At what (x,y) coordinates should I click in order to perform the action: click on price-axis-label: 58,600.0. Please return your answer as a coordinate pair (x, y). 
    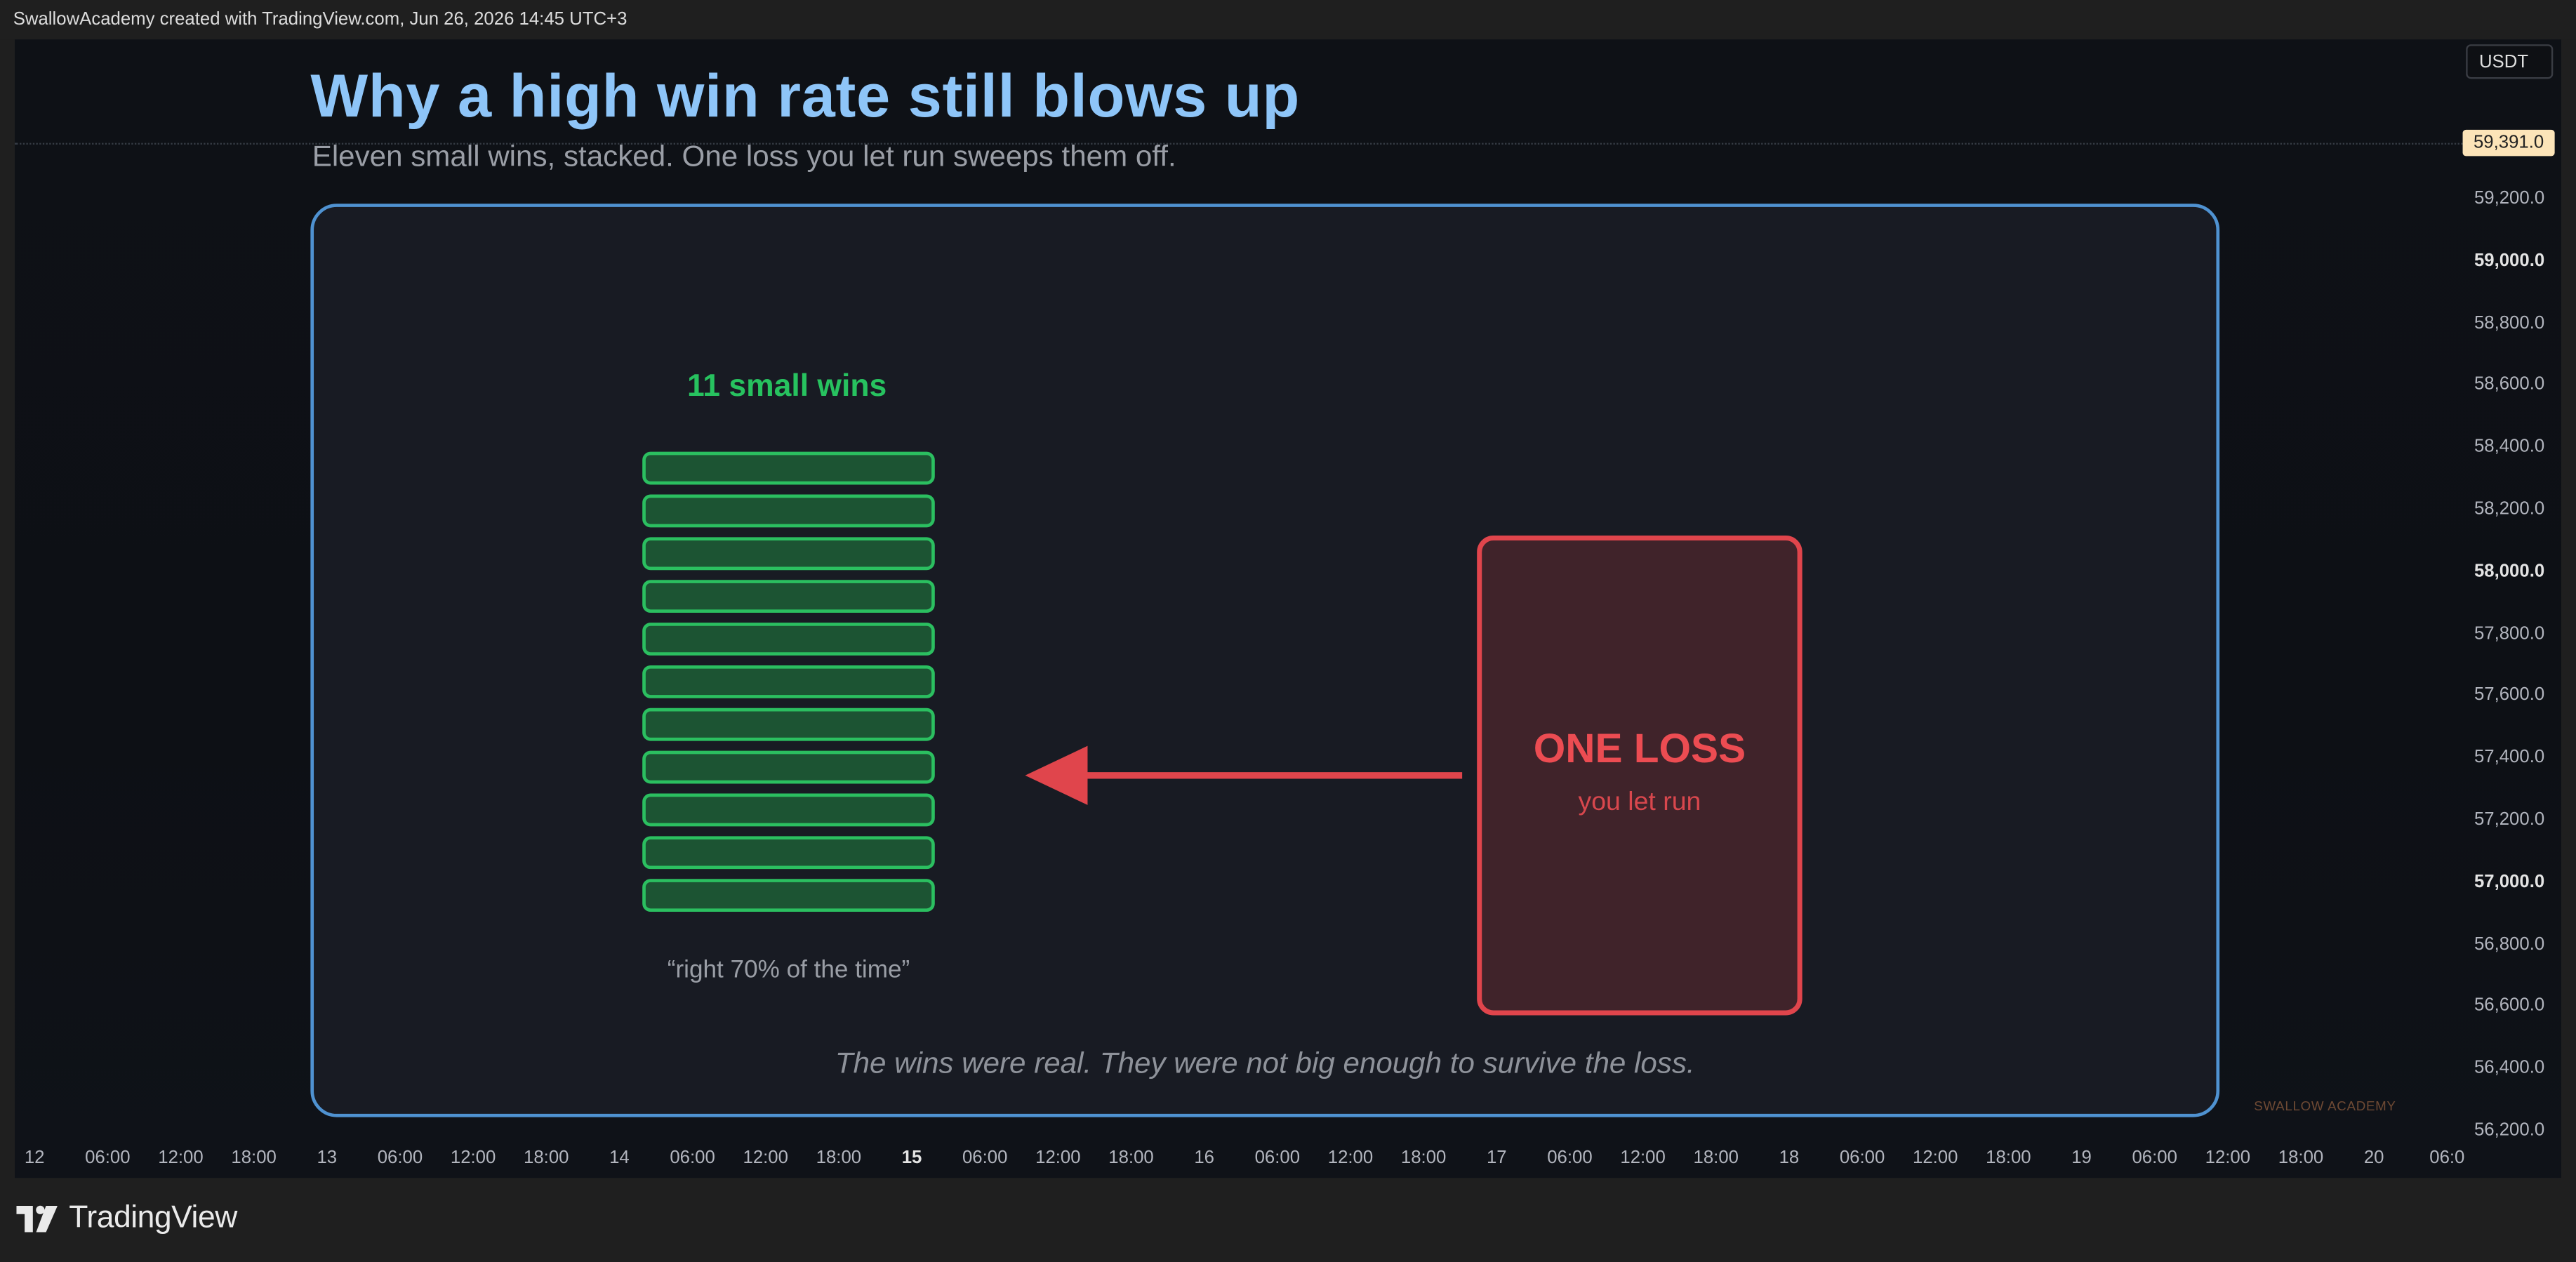
    Looking at the image, I should click on (2510, 385).